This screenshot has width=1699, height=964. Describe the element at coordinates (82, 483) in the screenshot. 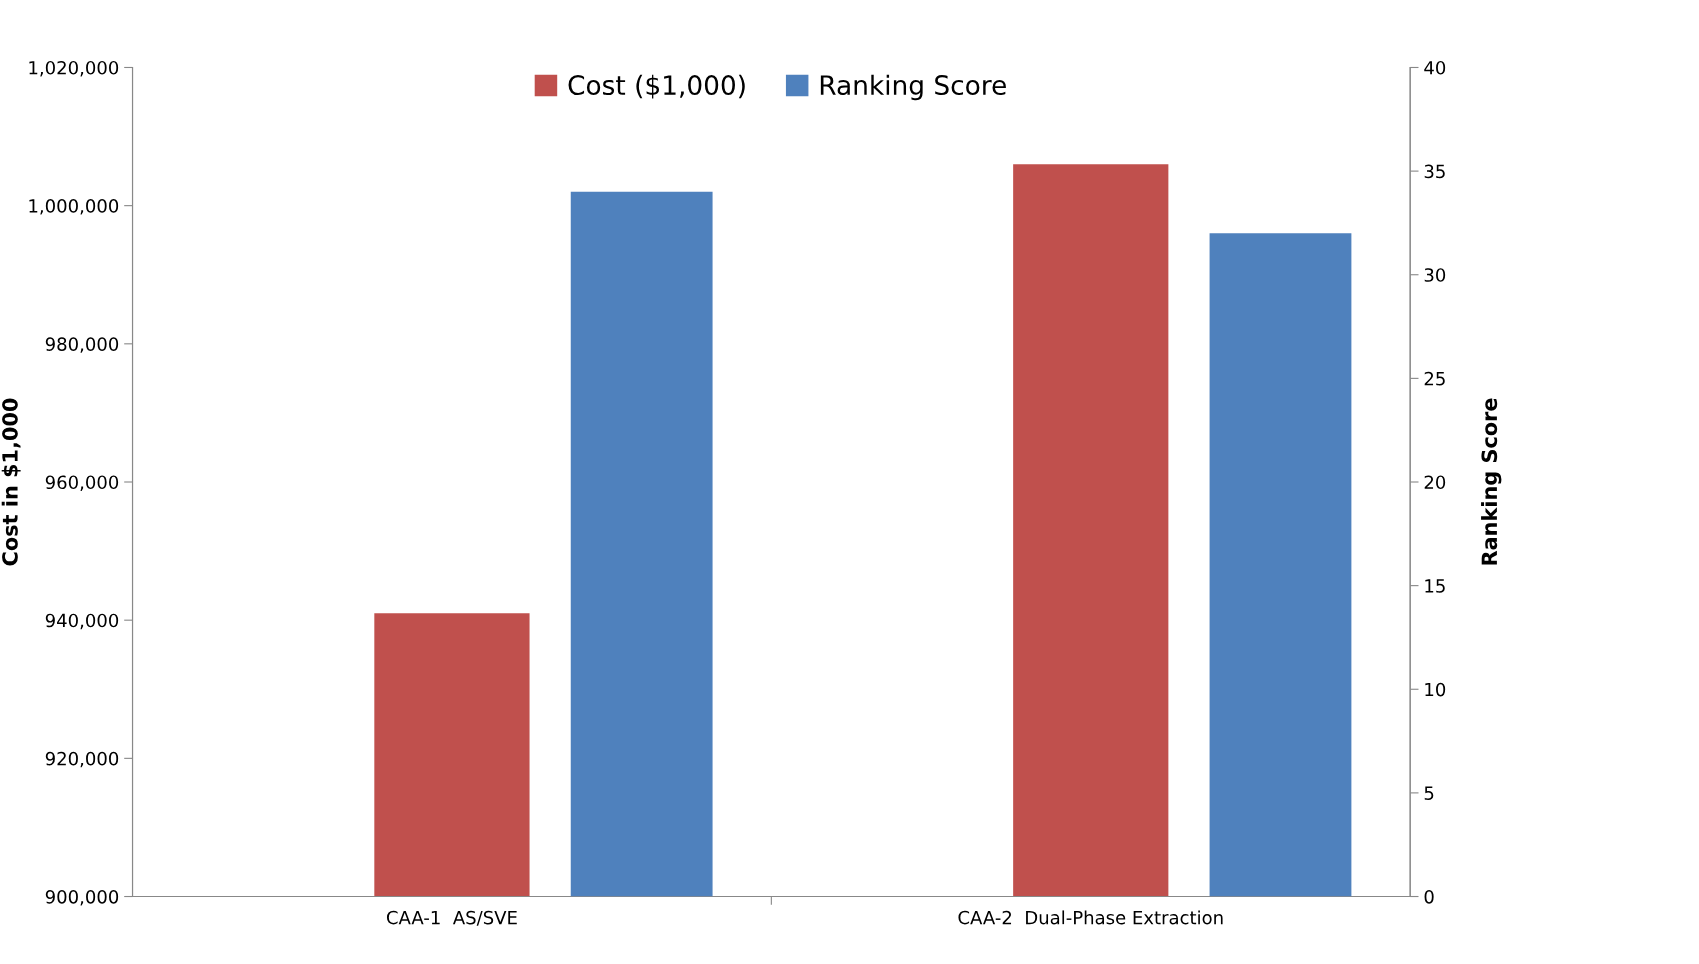

I see `y-tick-label: 960,000` at that location.